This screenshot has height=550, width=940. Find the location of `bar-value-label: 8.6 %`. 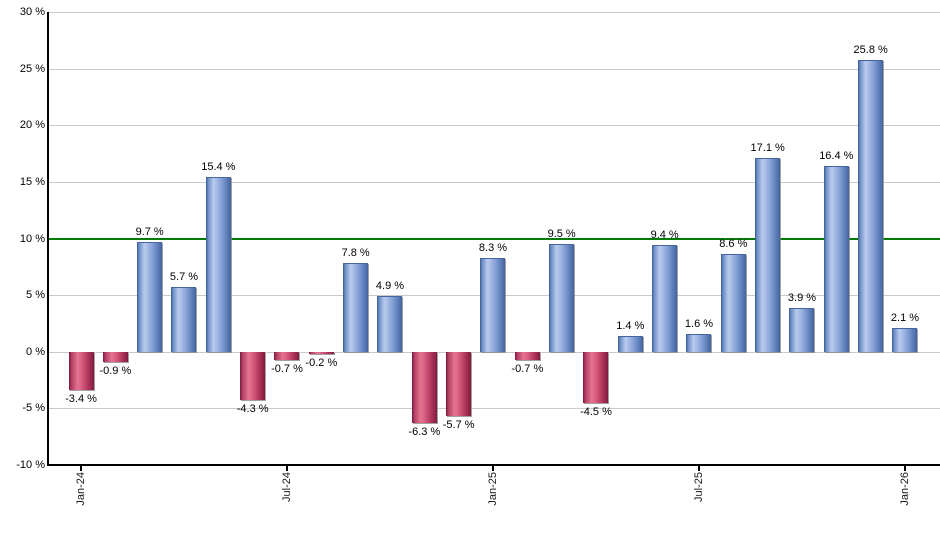

bar-value-label: 8.6 % is located at coordinates (733, 244).